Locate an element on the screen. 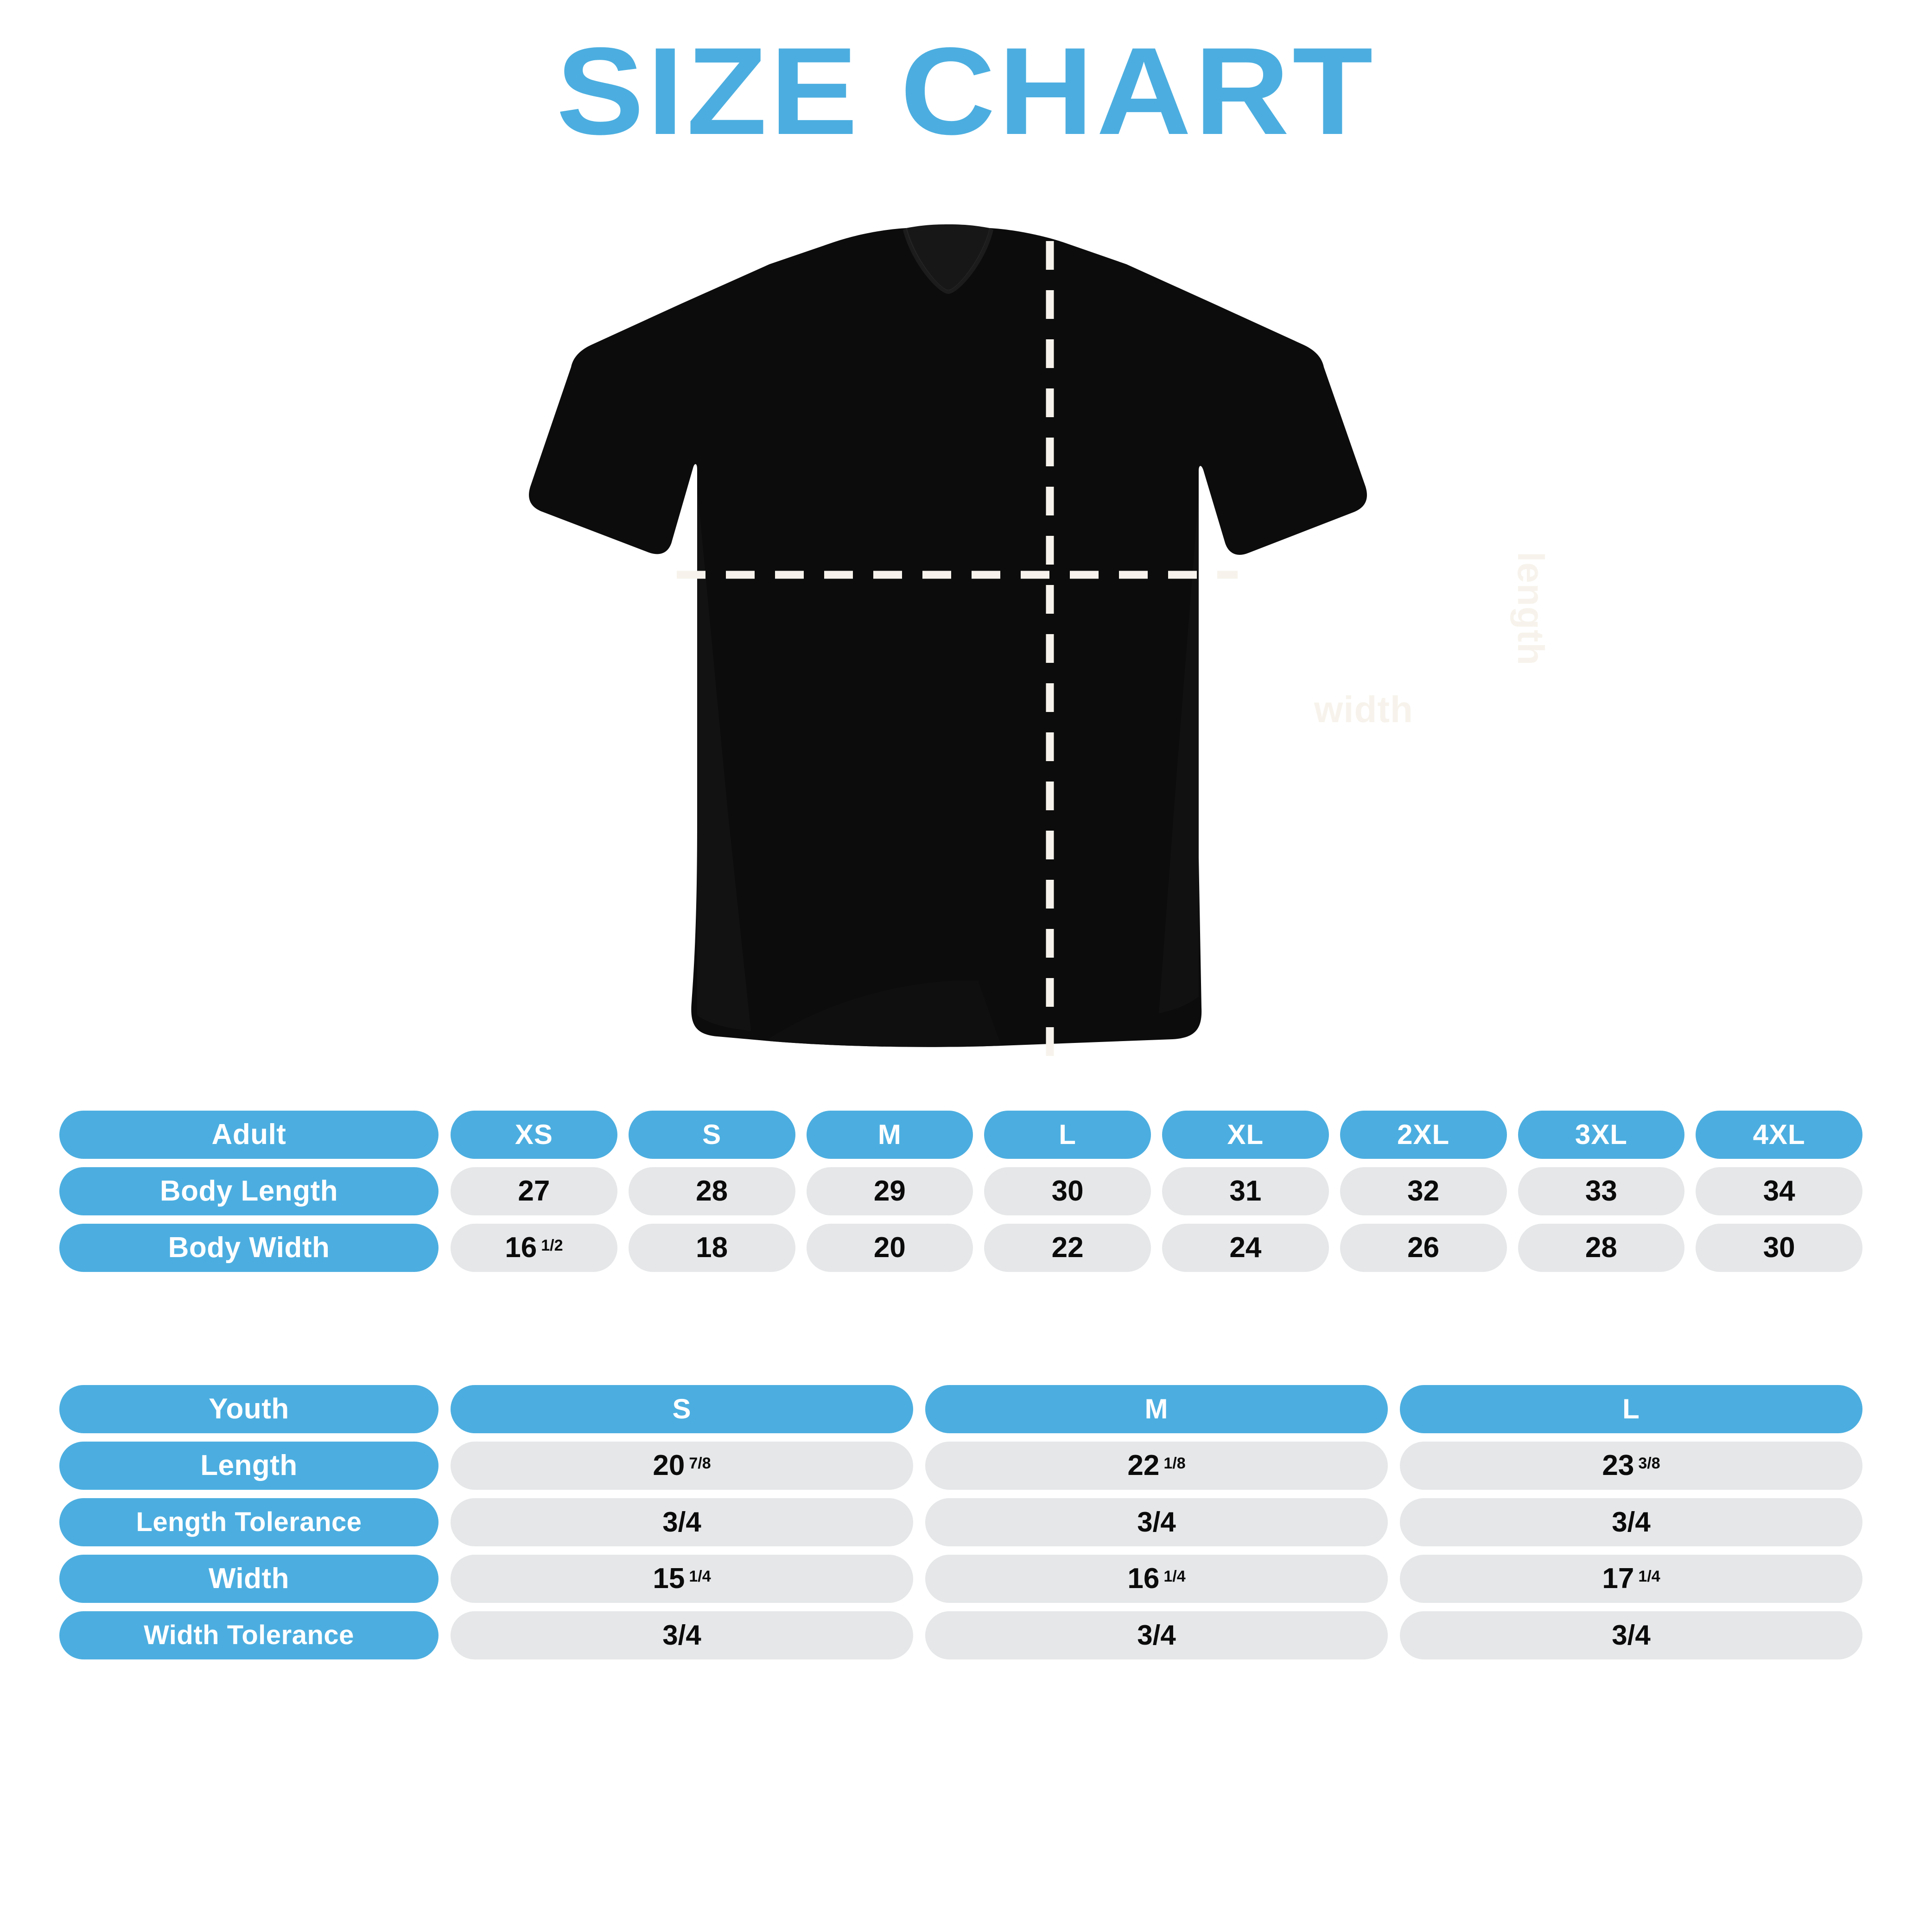 This screenshot has width=1932, height=1932. cell-value: 33 is located at coordinates (1601, 1191).